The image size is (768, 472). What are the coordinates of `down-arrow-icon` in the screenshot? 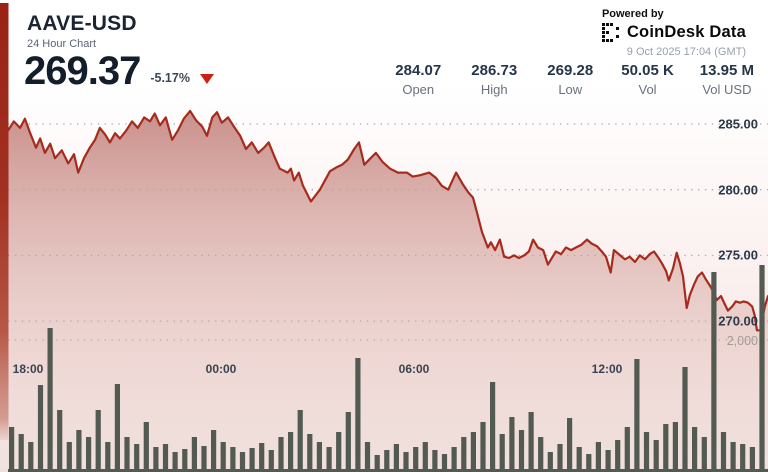 It's located at (206, 79).